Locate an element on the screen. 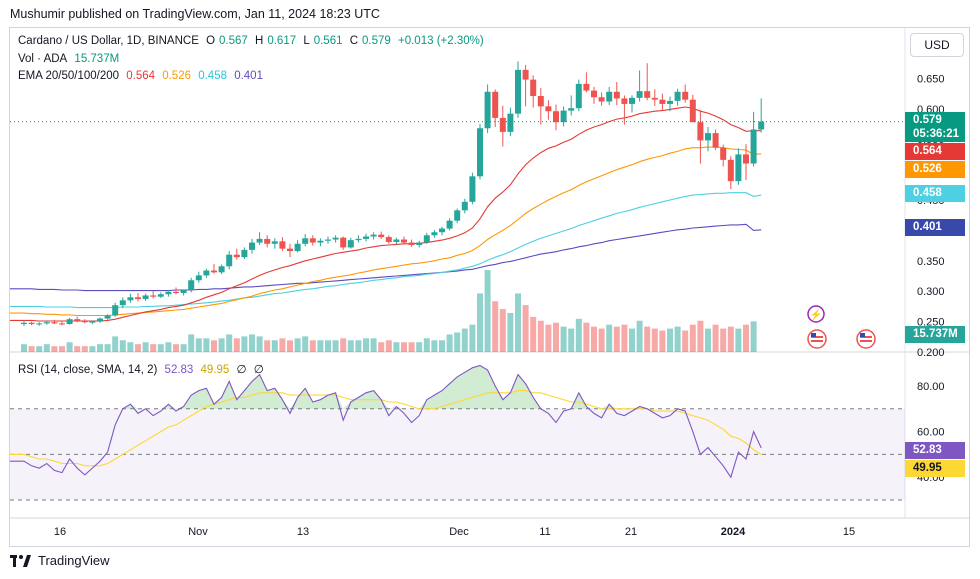 Image resolution: width=980 pixels, height=579 pixels. symbol-name: Cardano / US Dollar, 1D, BINANCE is located at coordinates (108, 41).